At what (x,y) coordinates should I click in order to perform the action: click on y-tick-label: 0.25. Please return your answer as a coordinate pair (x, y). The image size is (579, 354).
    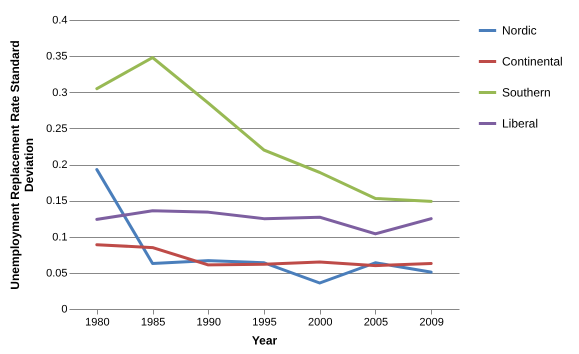
    Looking at the image, I should click on (57, 128).